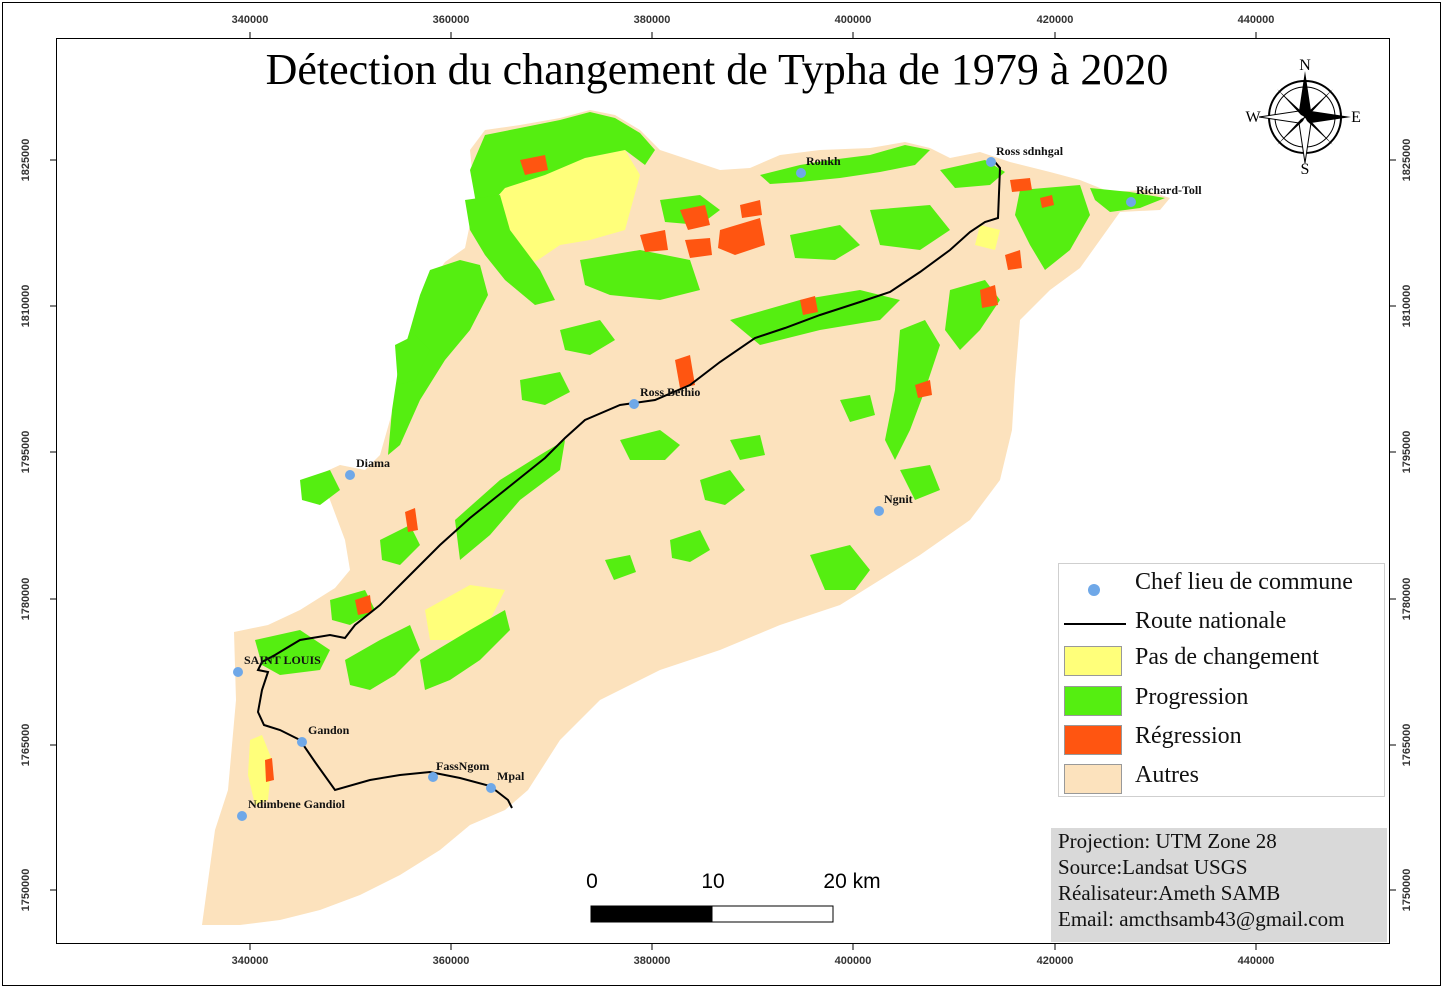  I want to click on x-tick-top: 440000, so click(1256, 20).